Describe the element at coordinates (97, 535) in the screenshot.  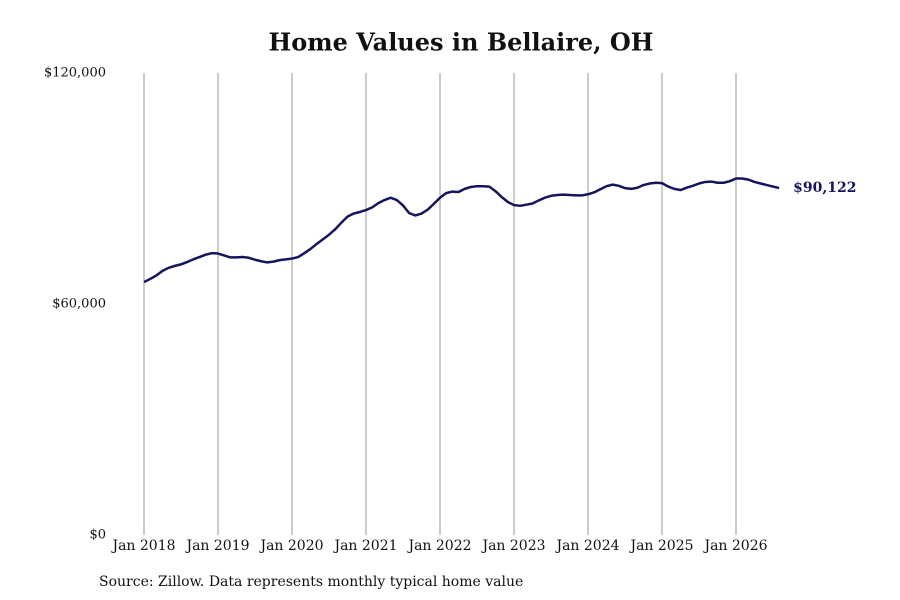
I see `y-tick-label: $0` at that location.